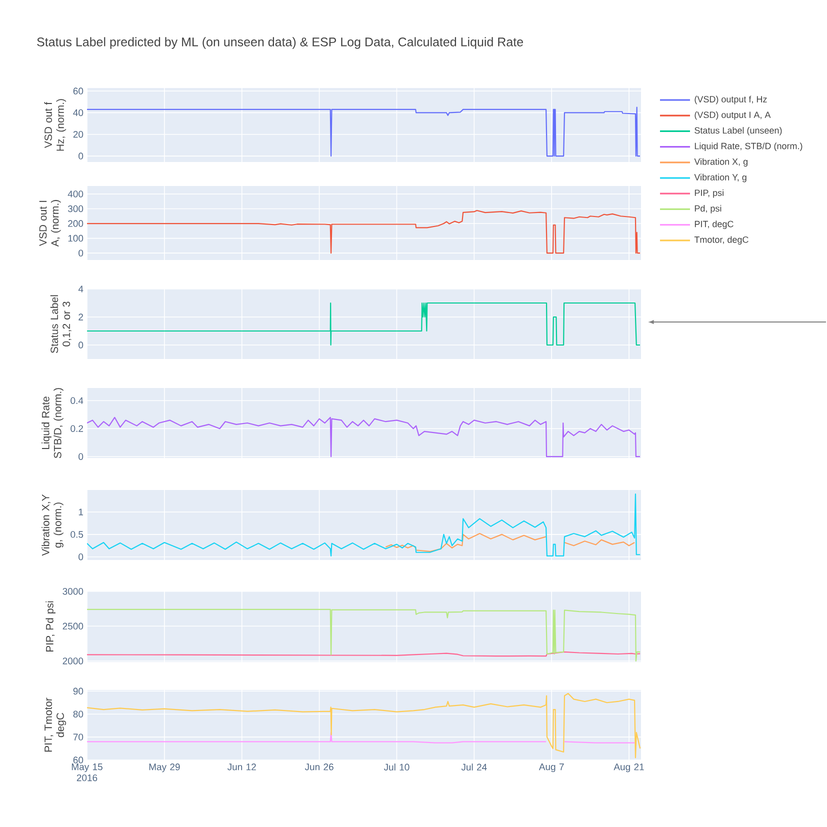 The image size is (827, 827). What do you see at coordinates (78, 737) in the screenshot?
I see `y-tick-label: 70` at bounding box center [78, 737].